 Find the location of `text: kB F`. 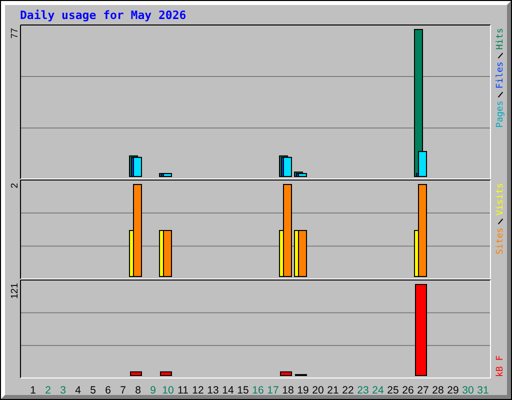

text: kB F is located at coordinates (501, 366).